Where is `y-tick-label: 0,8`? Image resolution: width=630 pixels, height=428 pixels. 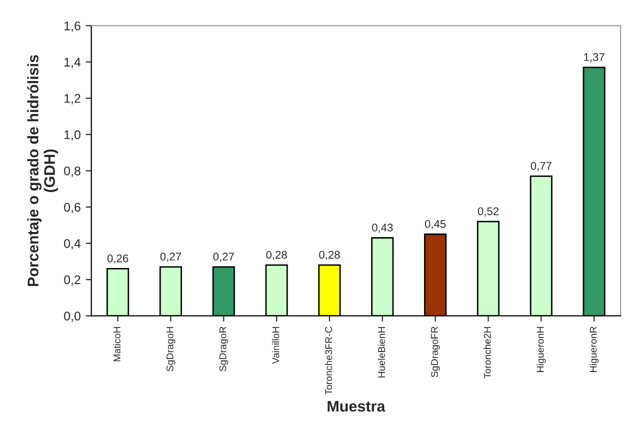
y-tick-label: 0,8 is located at coordinates (72, 171).